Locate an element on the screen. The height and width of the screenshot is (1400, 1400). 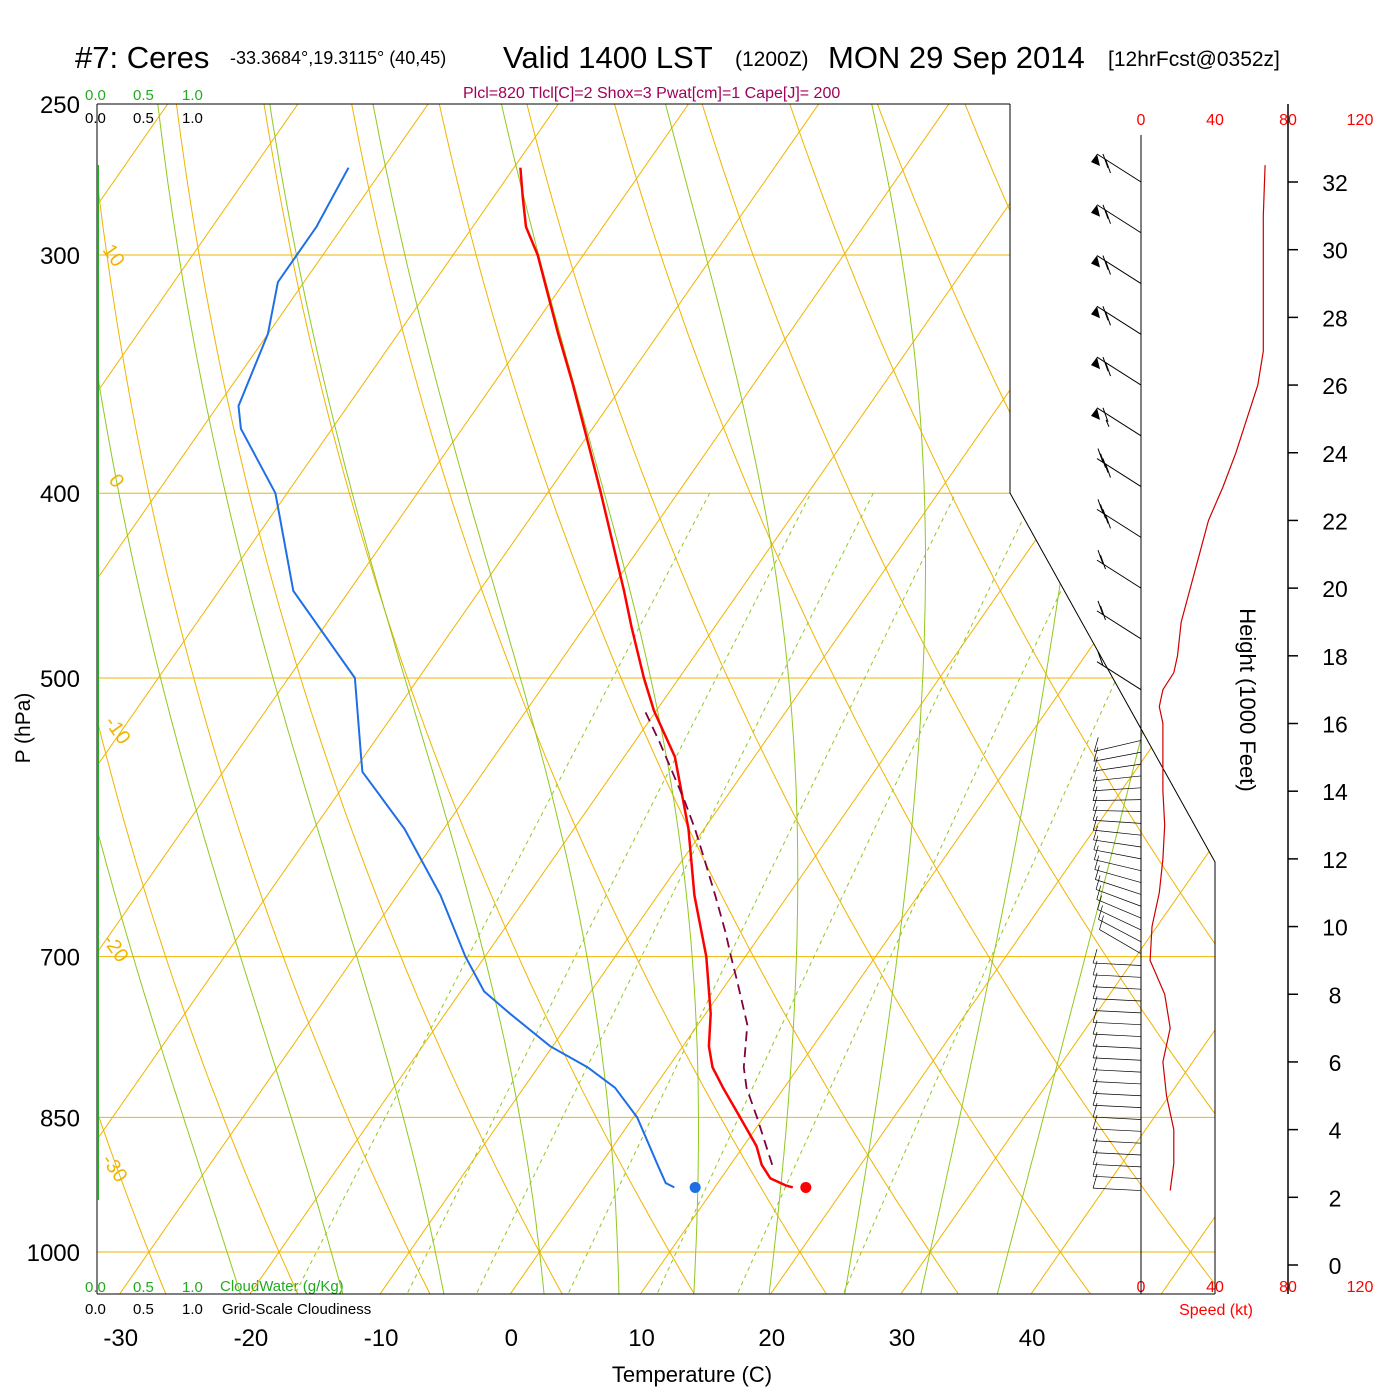
cloud-water-bottom-tick: 0.5 is located at coordinates (143, 1287).